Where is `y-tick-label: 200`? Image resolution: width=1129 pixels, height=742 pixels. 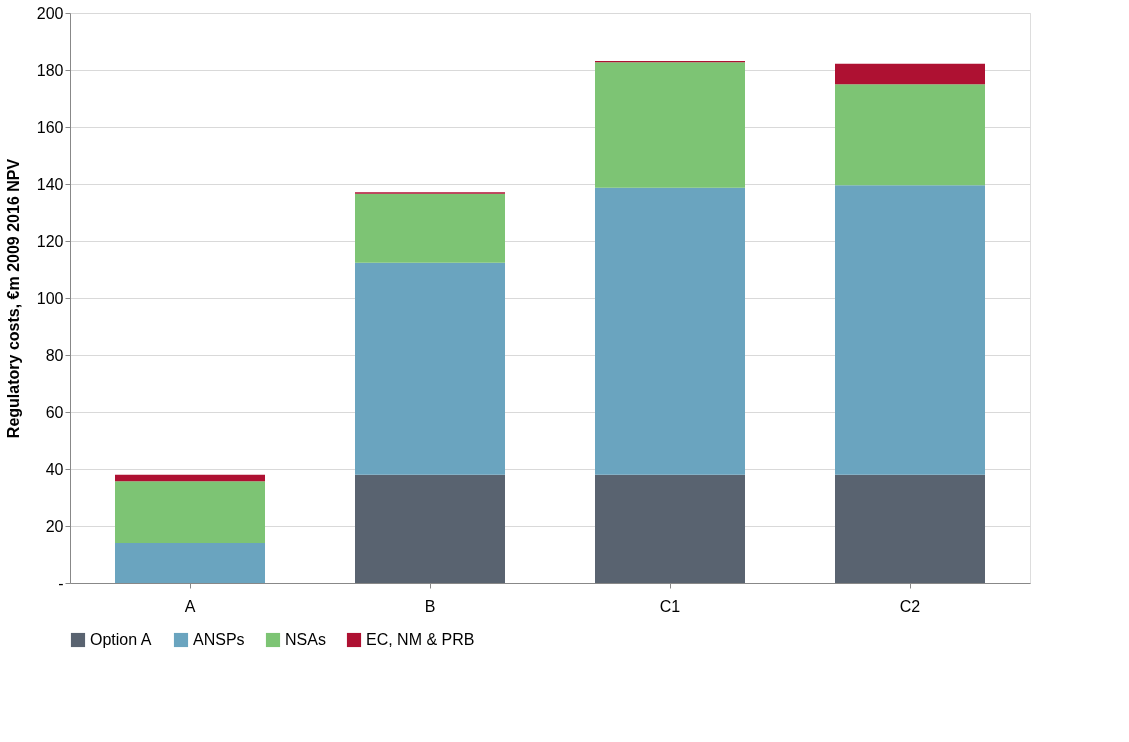 y-tick-label: 200 is located at coordinates (50, 13).